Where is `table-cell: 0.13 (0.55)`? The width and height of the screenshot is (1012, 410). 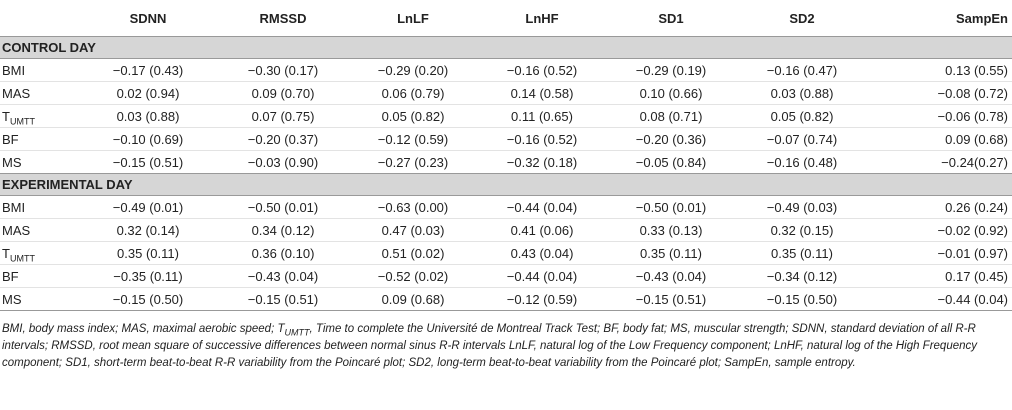 table-cell: 0.13 (0.55) is located at coordinates (940, 70).